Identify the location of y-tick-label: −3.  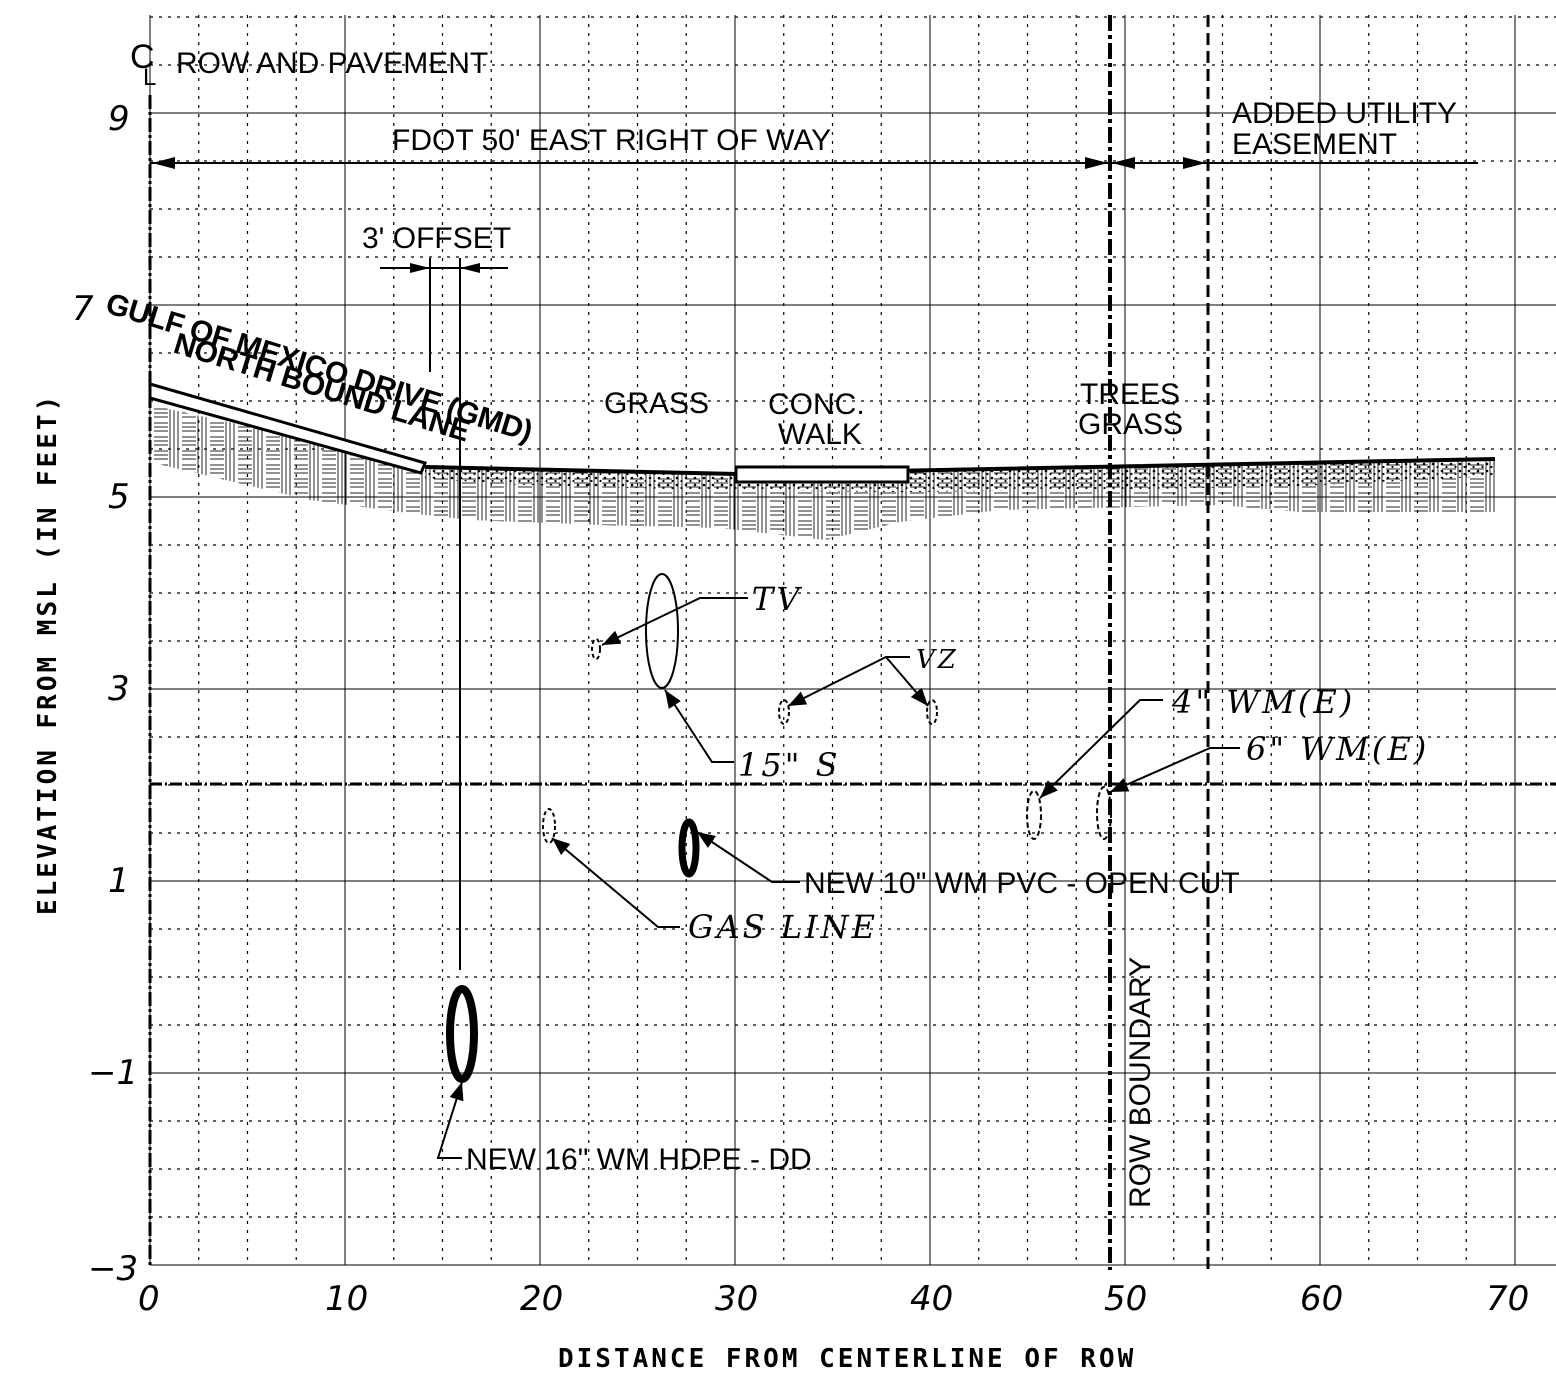
(113, 1269).